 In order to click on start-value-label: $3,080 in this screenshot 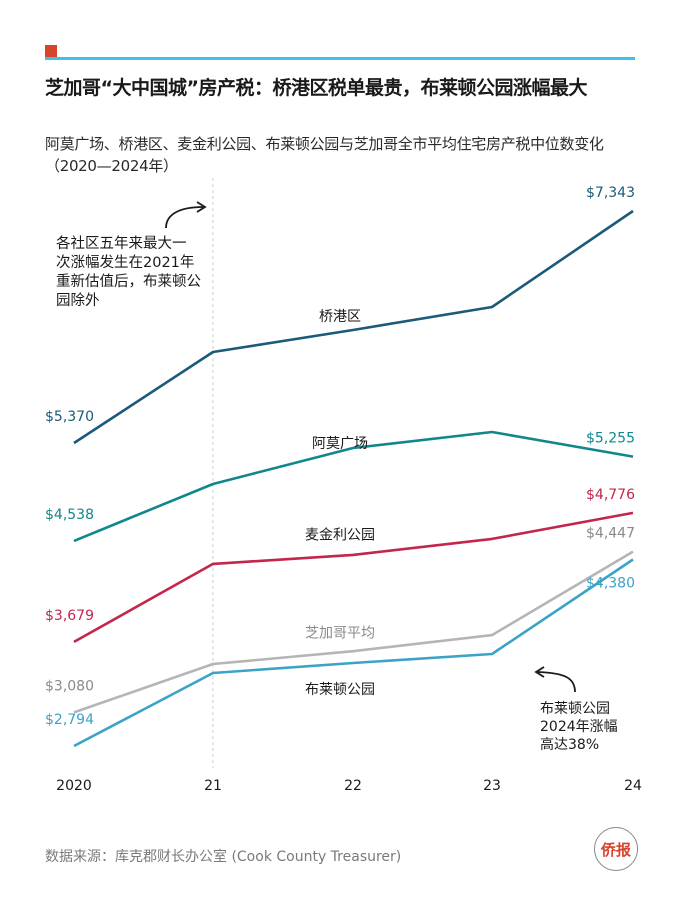, I will do `click(69, 686)`.